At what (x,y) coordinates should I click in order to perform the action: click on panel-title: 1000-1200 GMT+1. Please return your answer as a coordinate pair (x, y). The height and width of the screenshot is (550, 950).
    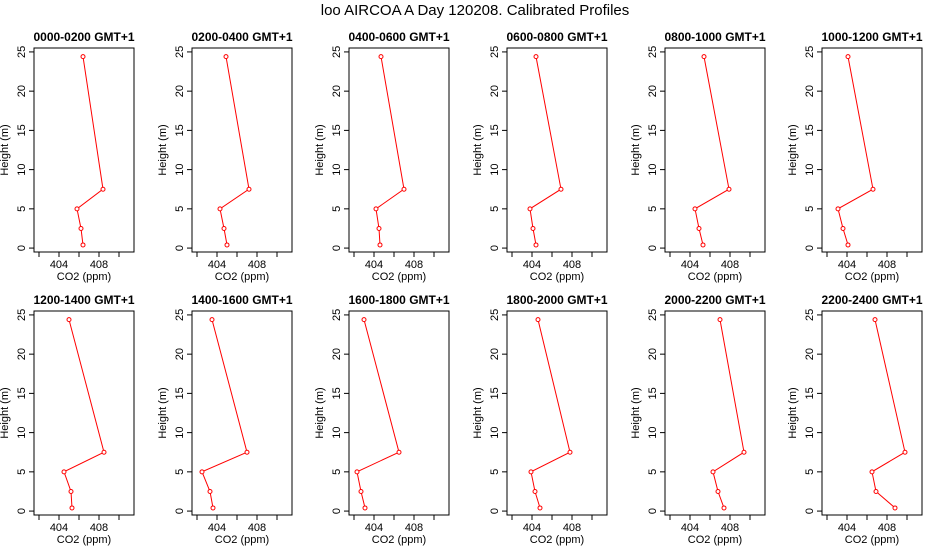
    Looking at the image, I should click on (871, 37).